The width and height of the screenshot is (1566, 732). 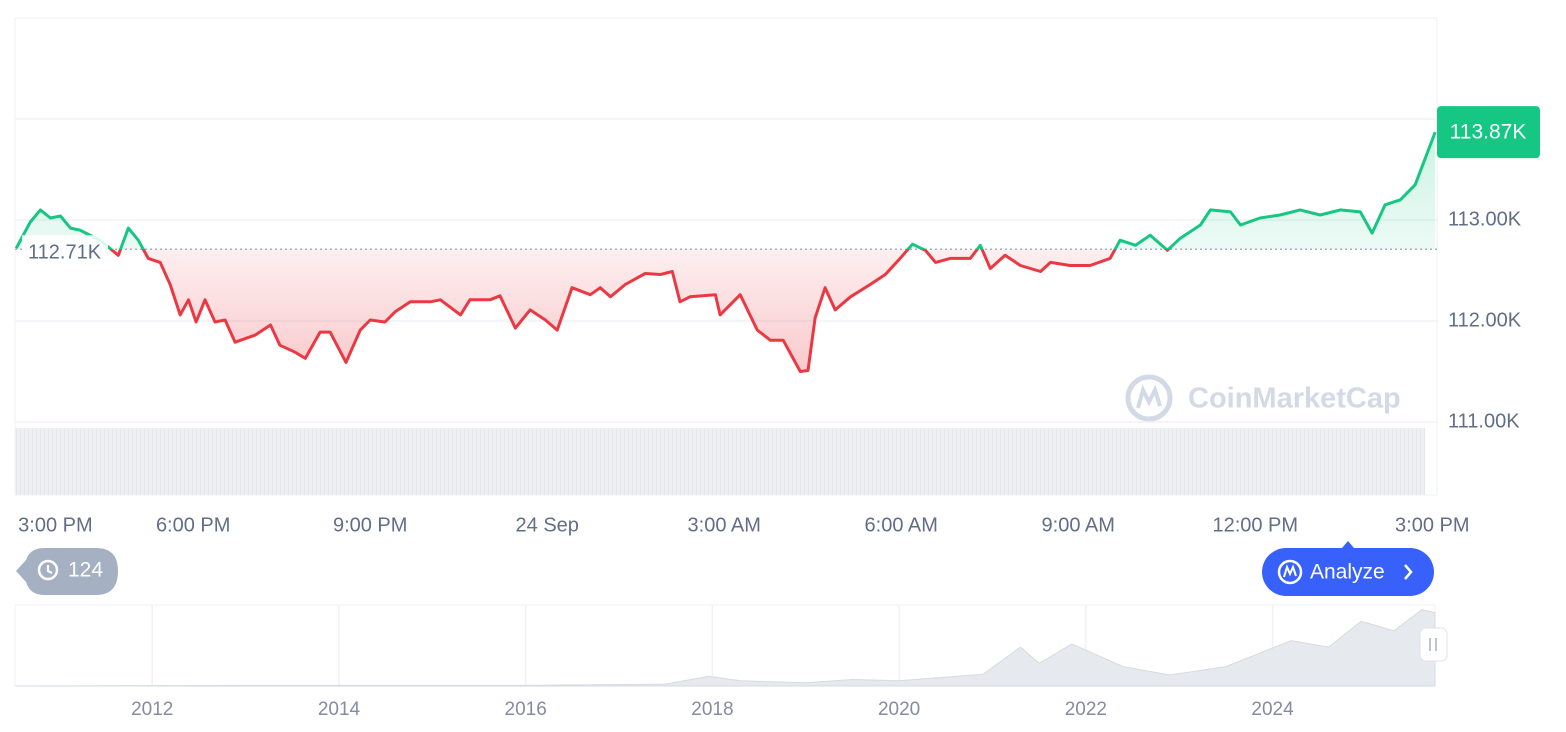 I want to click on baseline-label-bg, so click(x=65, y=248).